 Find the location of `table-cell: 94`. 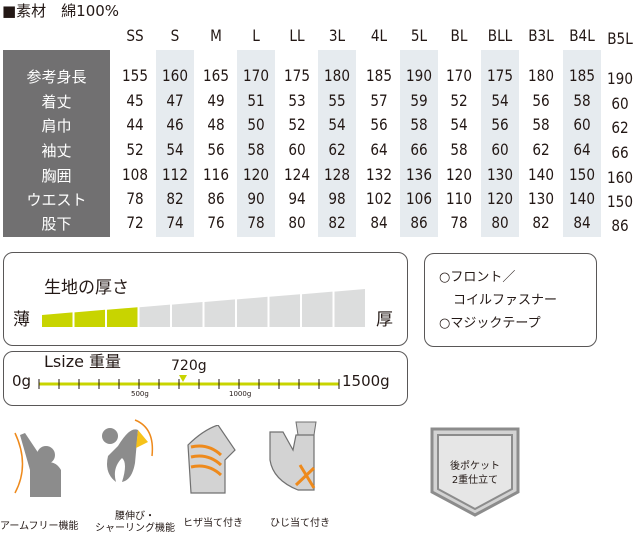

table-cell: 94 is located at coordinates (297, 198).